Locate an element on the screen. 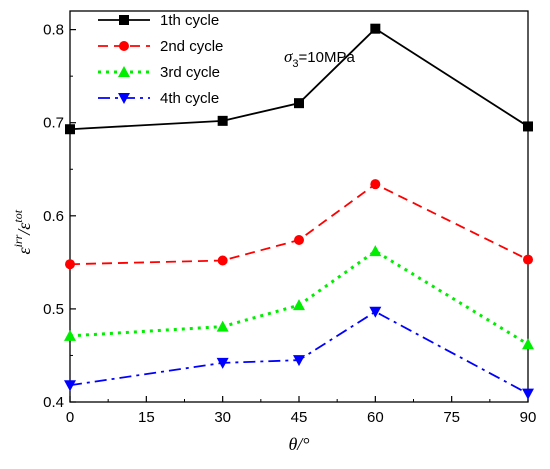 The height and width of the screenshot is (469, 550). legend-label: 4th cycle is located at coordinates (189, 98).